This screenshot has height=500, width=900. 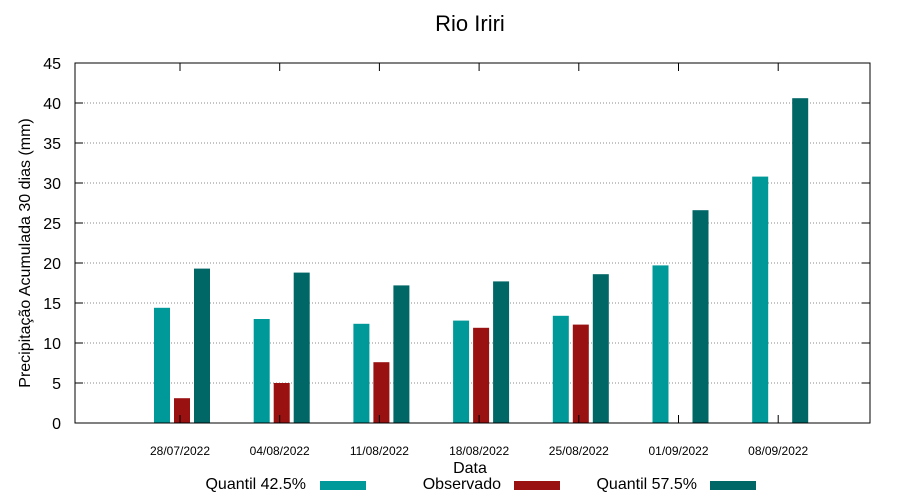 I want to click on y-tick-label: 5, so click(x=56, y=384).